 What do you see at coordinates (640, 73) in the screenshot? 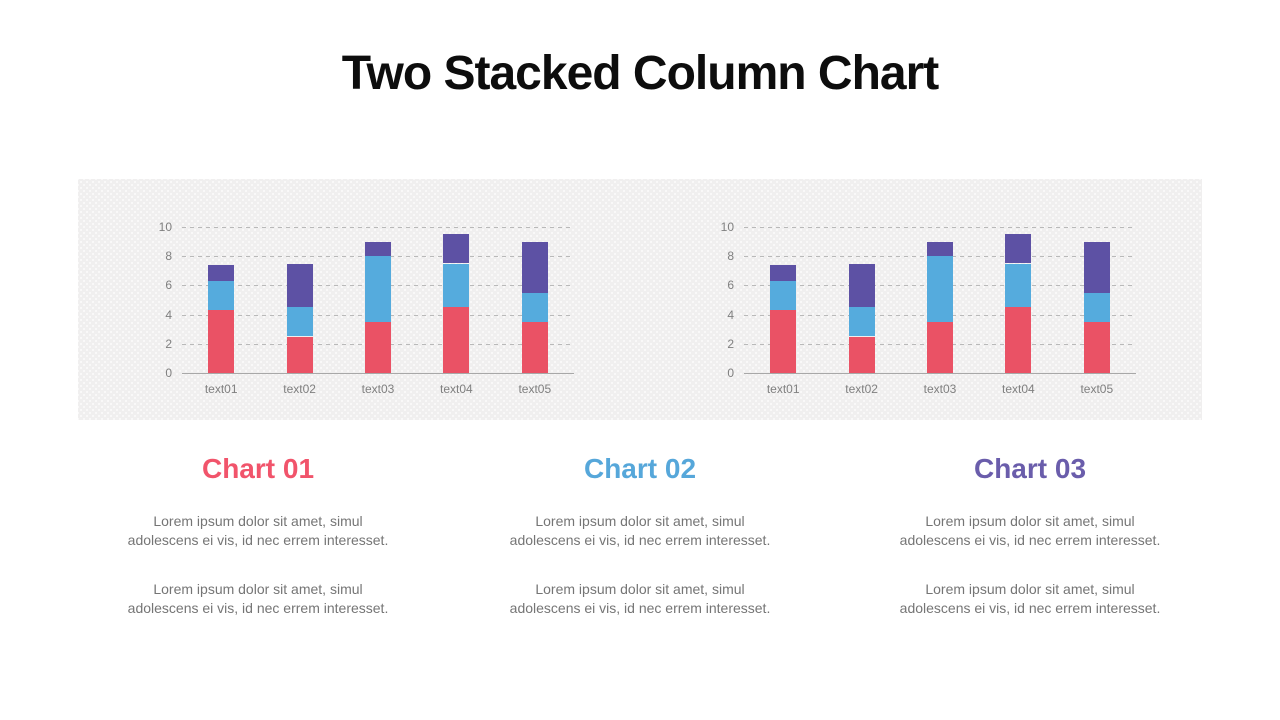
I see `slide-title: Two Stacked Column Chart` at bounding box center [640, 73].